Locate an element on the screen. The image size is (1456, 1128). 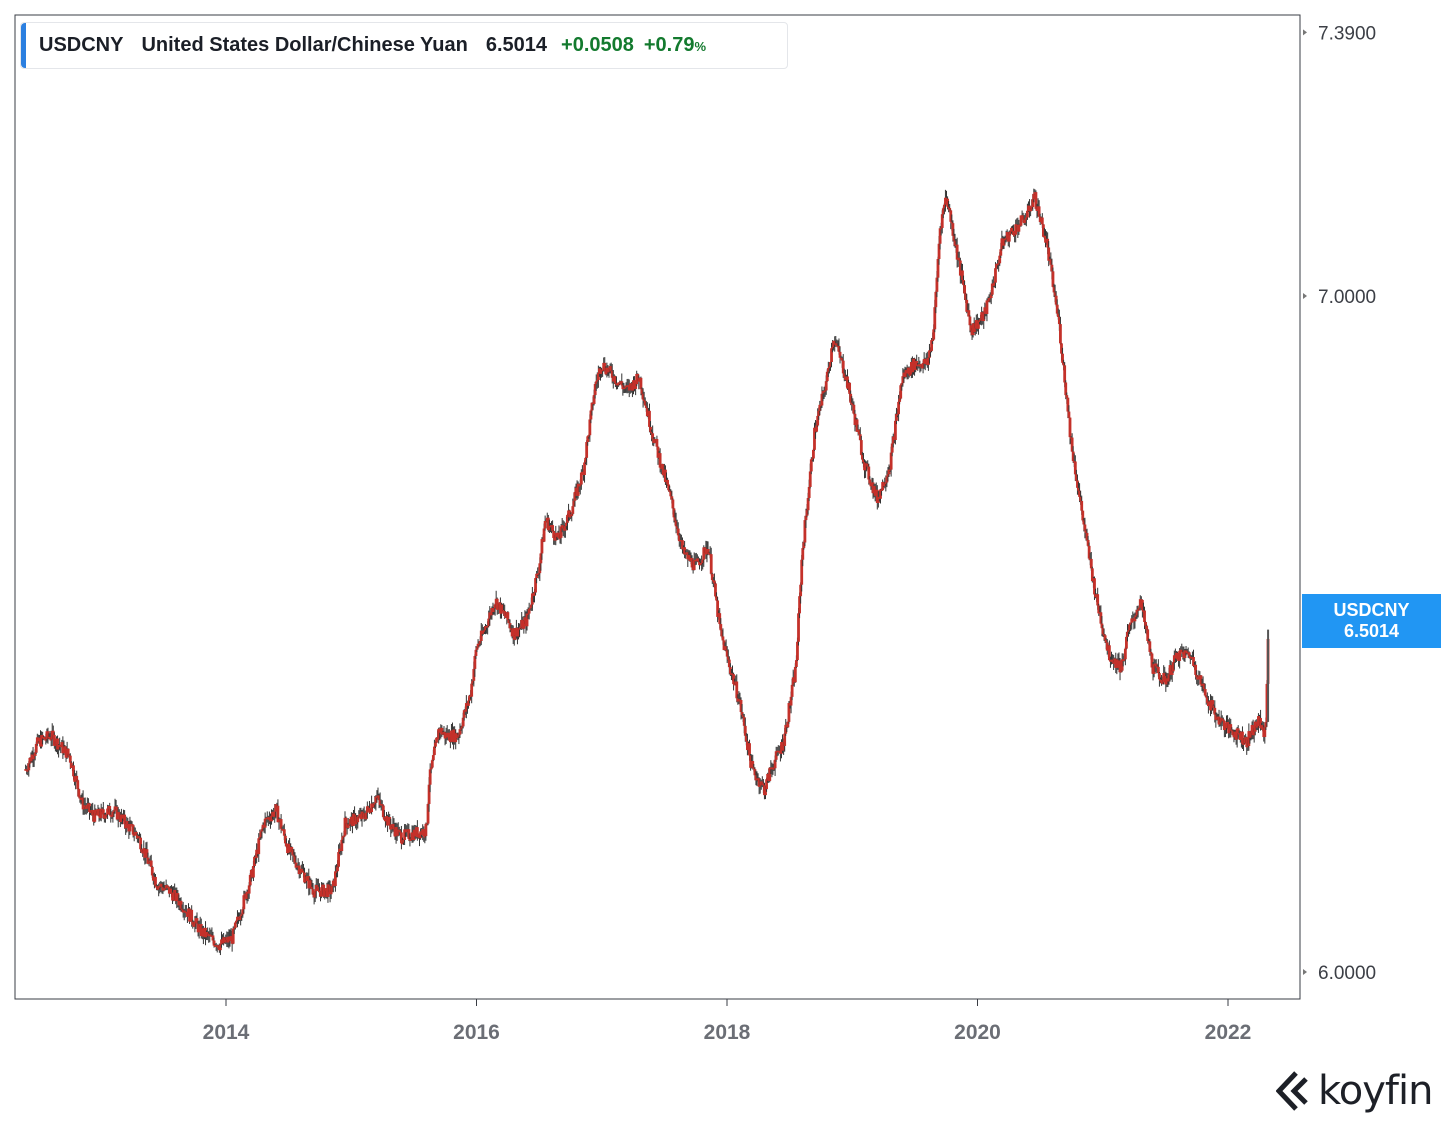
last-price-tag: USDCNY 6.5014 is located at coordinates (1371, 621).